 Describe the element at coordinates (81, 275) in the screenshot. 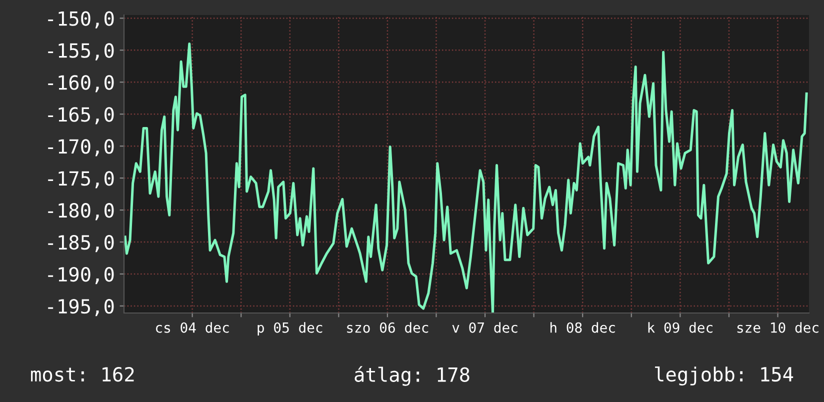

I see `y-tick-label: -190,0` at that location.